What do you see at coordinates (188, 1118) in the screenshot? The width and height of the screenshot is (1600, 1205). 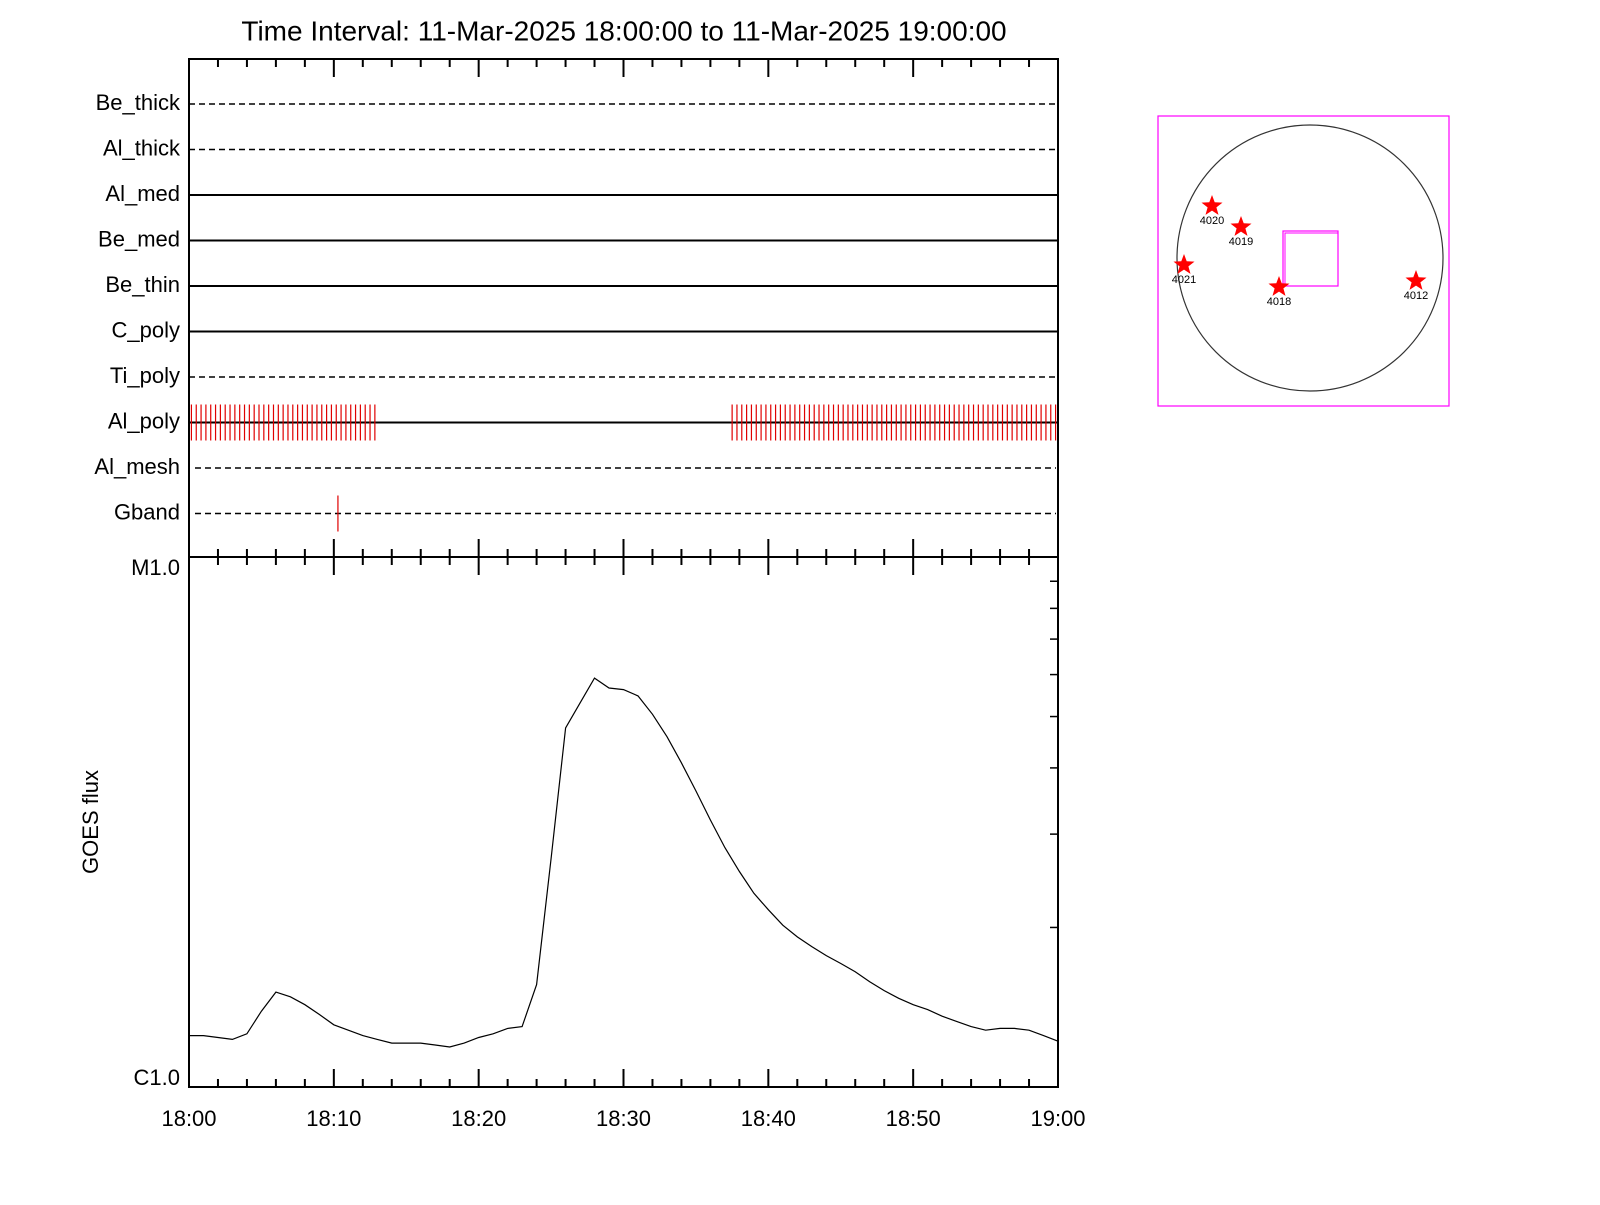 I see `x-tick-label: 18:00` at bounding box center [188, 1118].